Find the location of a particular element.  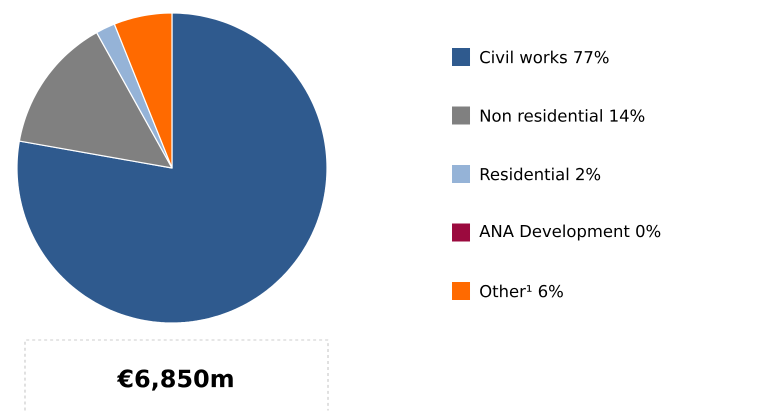

data-label: 77% is located at coordinates (591, 57).